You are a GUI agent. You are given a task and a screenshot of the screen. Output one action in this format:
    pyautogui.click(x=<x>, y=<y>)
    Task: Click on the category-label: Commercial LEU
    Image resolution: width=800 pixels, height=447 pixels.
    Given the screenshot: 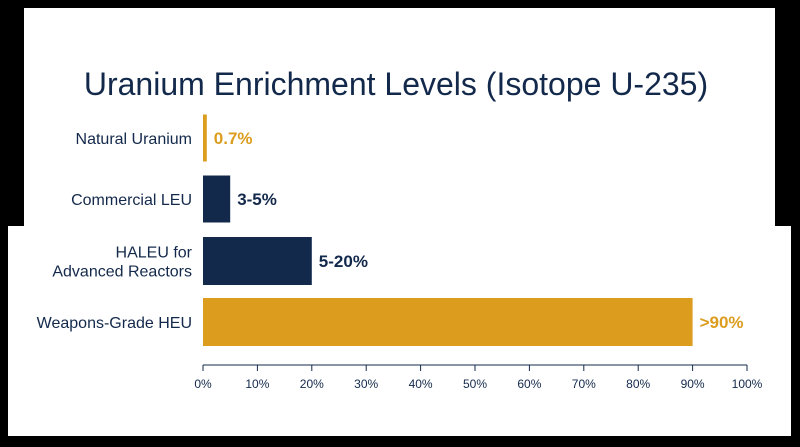 What is the action you would take?
    pyautogui.click(x=131, y=200)
    